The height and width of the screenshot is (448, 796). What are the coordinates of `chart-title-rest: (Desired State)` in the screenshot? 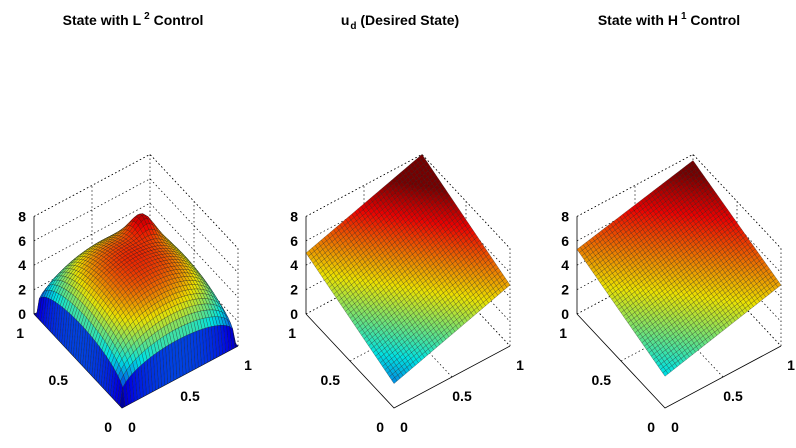 It's located at (407, 20).